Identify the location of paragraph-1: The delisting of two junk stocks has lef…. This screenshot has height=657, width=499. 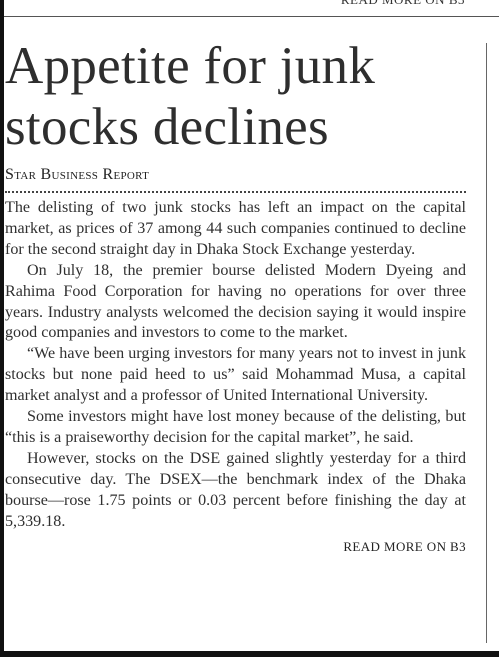
(235, 228).